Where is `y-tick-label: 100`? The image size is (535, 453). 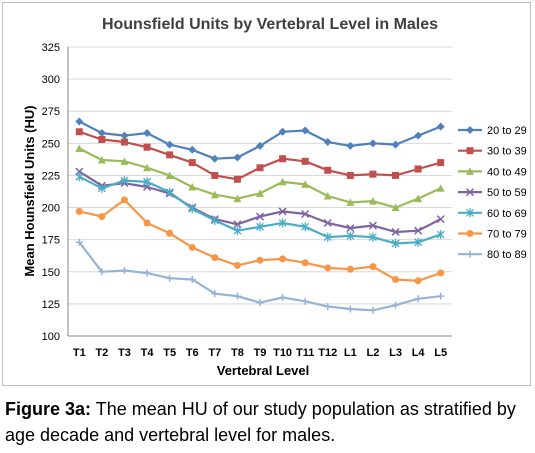 y-tick-label: 100 is located at coordinates (51, 337).